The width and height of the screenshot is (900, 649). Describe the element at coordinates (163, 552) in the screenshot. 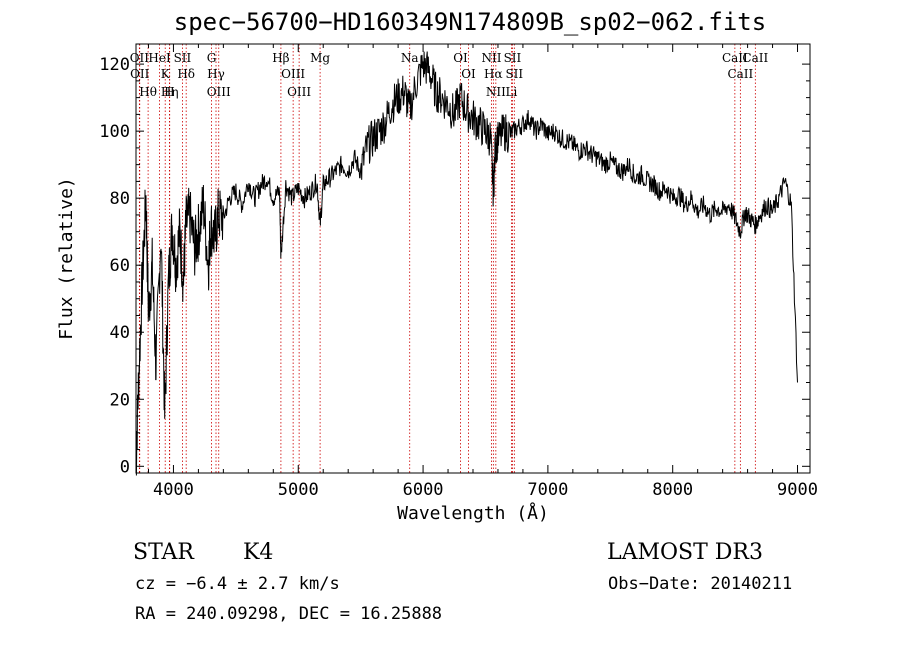

I see `object-class: STAR` at that location.